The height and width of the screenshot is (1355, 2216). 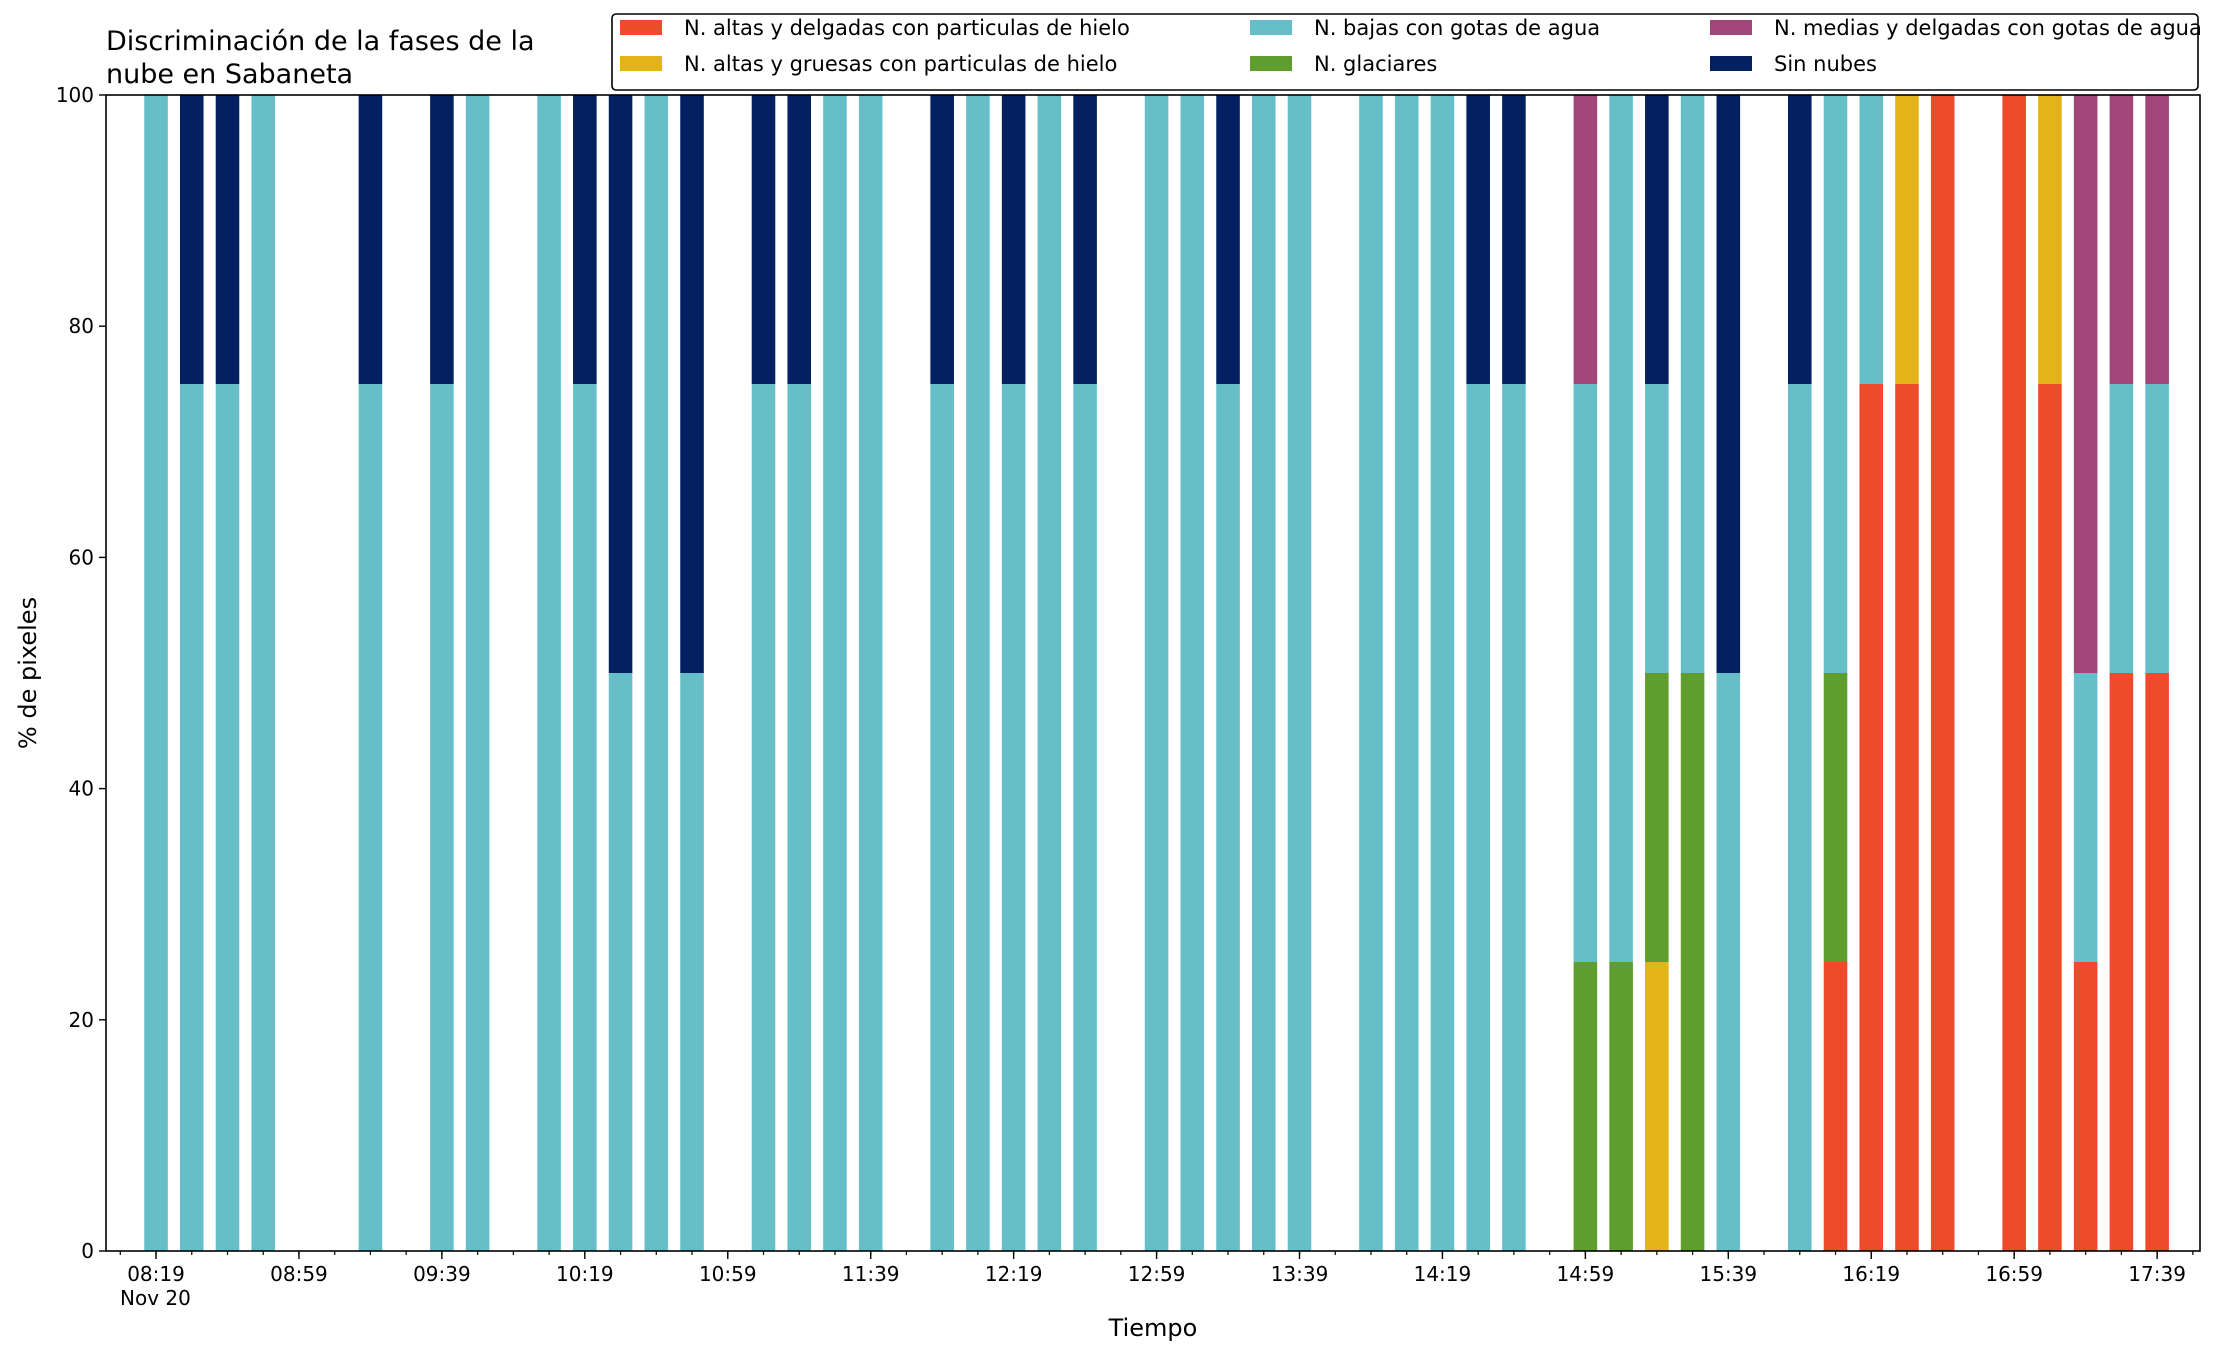 I want to click on y-tick-label: 60, so click(x=81, y=557).